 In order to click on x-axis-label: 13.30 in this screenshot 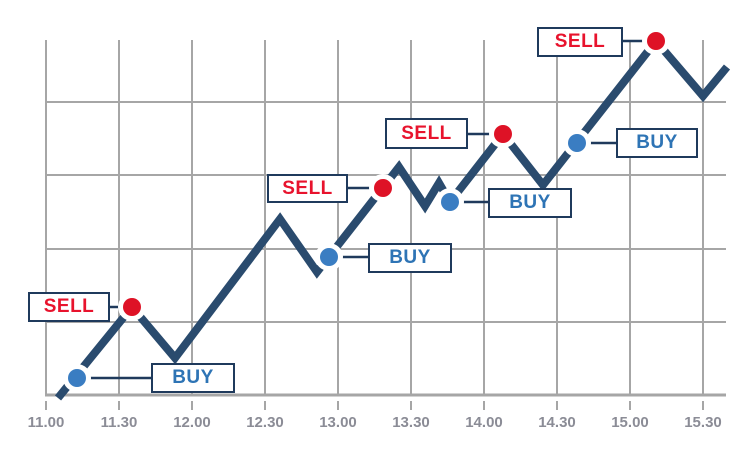, I will do `click(411, 422)`.